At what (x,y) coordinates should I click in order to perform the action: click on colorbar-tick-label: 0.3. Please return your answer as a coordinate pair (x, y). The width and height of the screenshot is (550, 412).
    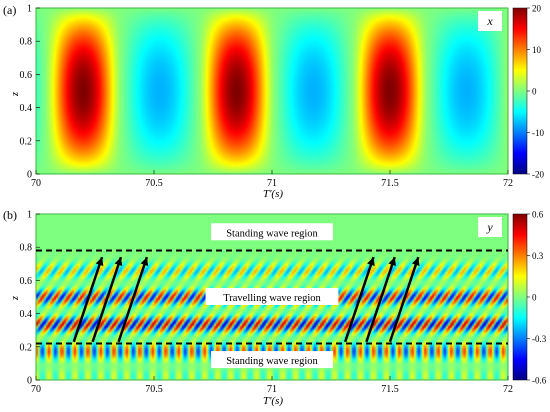
    Looking at the image, I should click on (538, 256).